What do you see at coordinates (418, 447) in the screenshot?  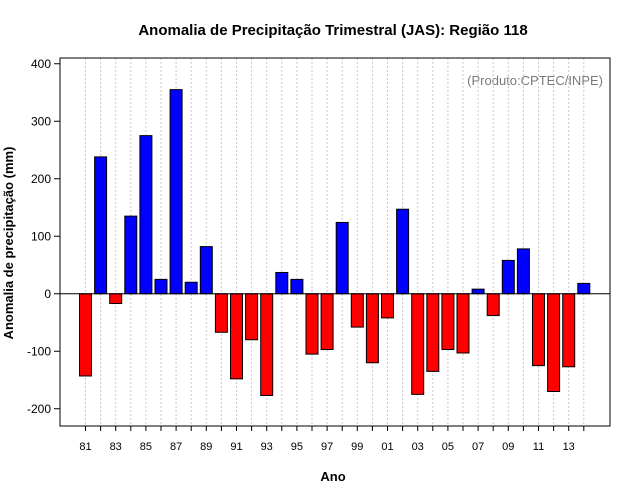 I see `x-tick-label: 03` at bounding box center [418, 447].